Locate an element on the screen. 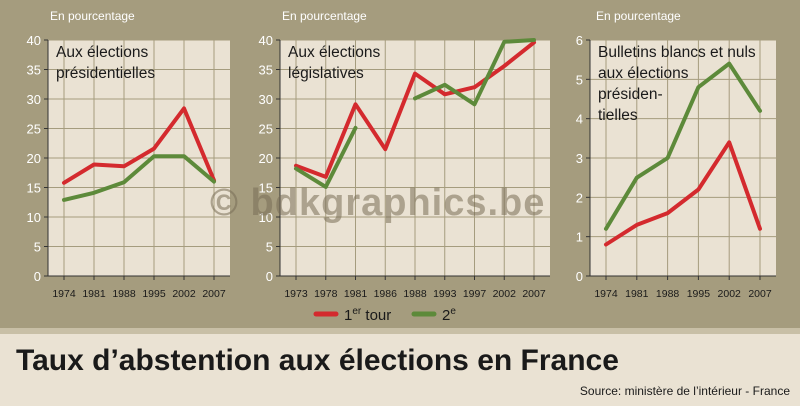  panel-title-line: Bulletins blancs et nuls is located at coordinates (677, 52).